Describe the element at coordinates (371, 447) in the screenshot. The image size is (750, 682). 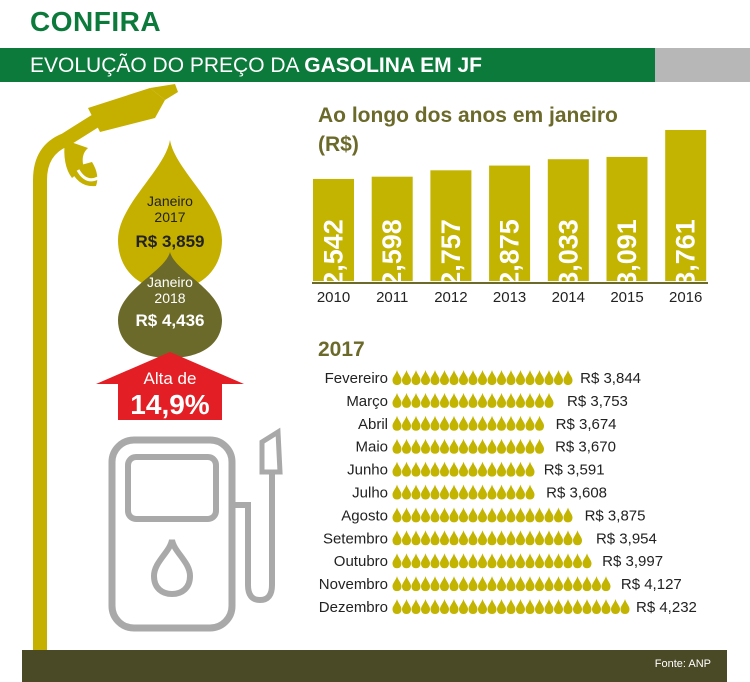
I see `month-label: Maio` at that location.